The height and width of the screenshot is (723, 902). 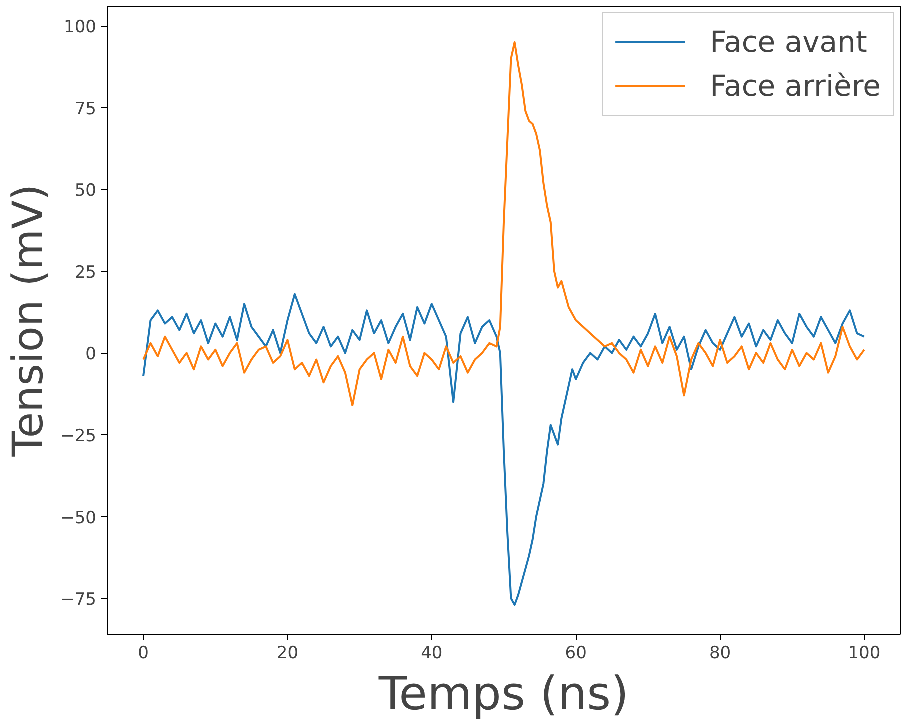 What do you see at coordinates (143, 654) in the screenshot?
I see `x-tick-label: 0` at bounding box center [143, 654].